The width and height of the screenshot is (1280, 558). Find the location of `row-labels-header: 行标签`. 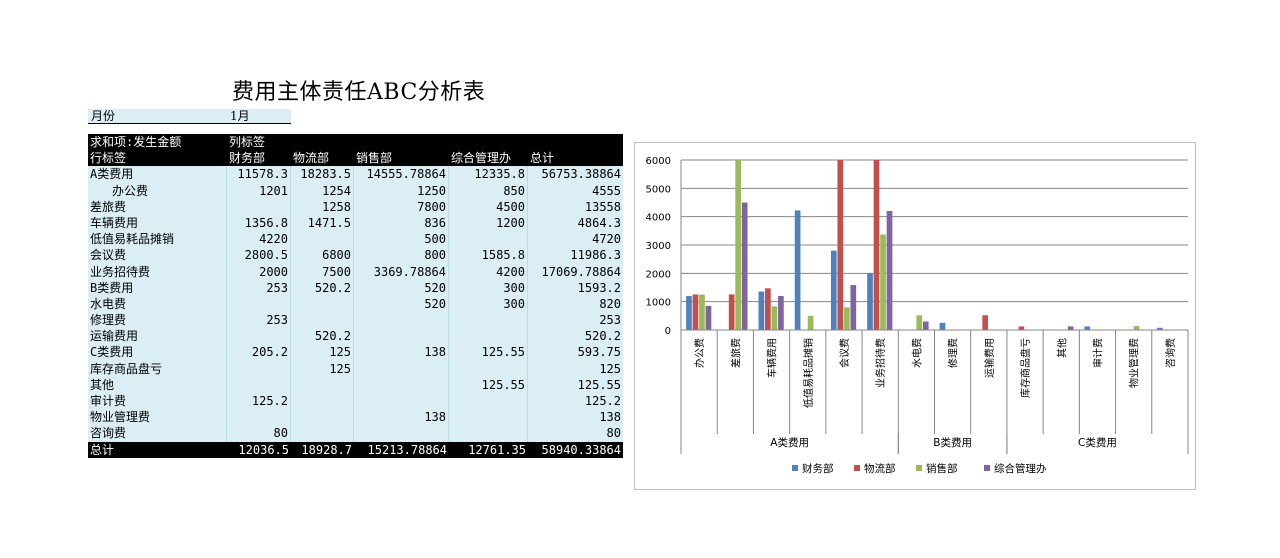

row-labels-header: 行标签 is located at coordinates (108, 158).